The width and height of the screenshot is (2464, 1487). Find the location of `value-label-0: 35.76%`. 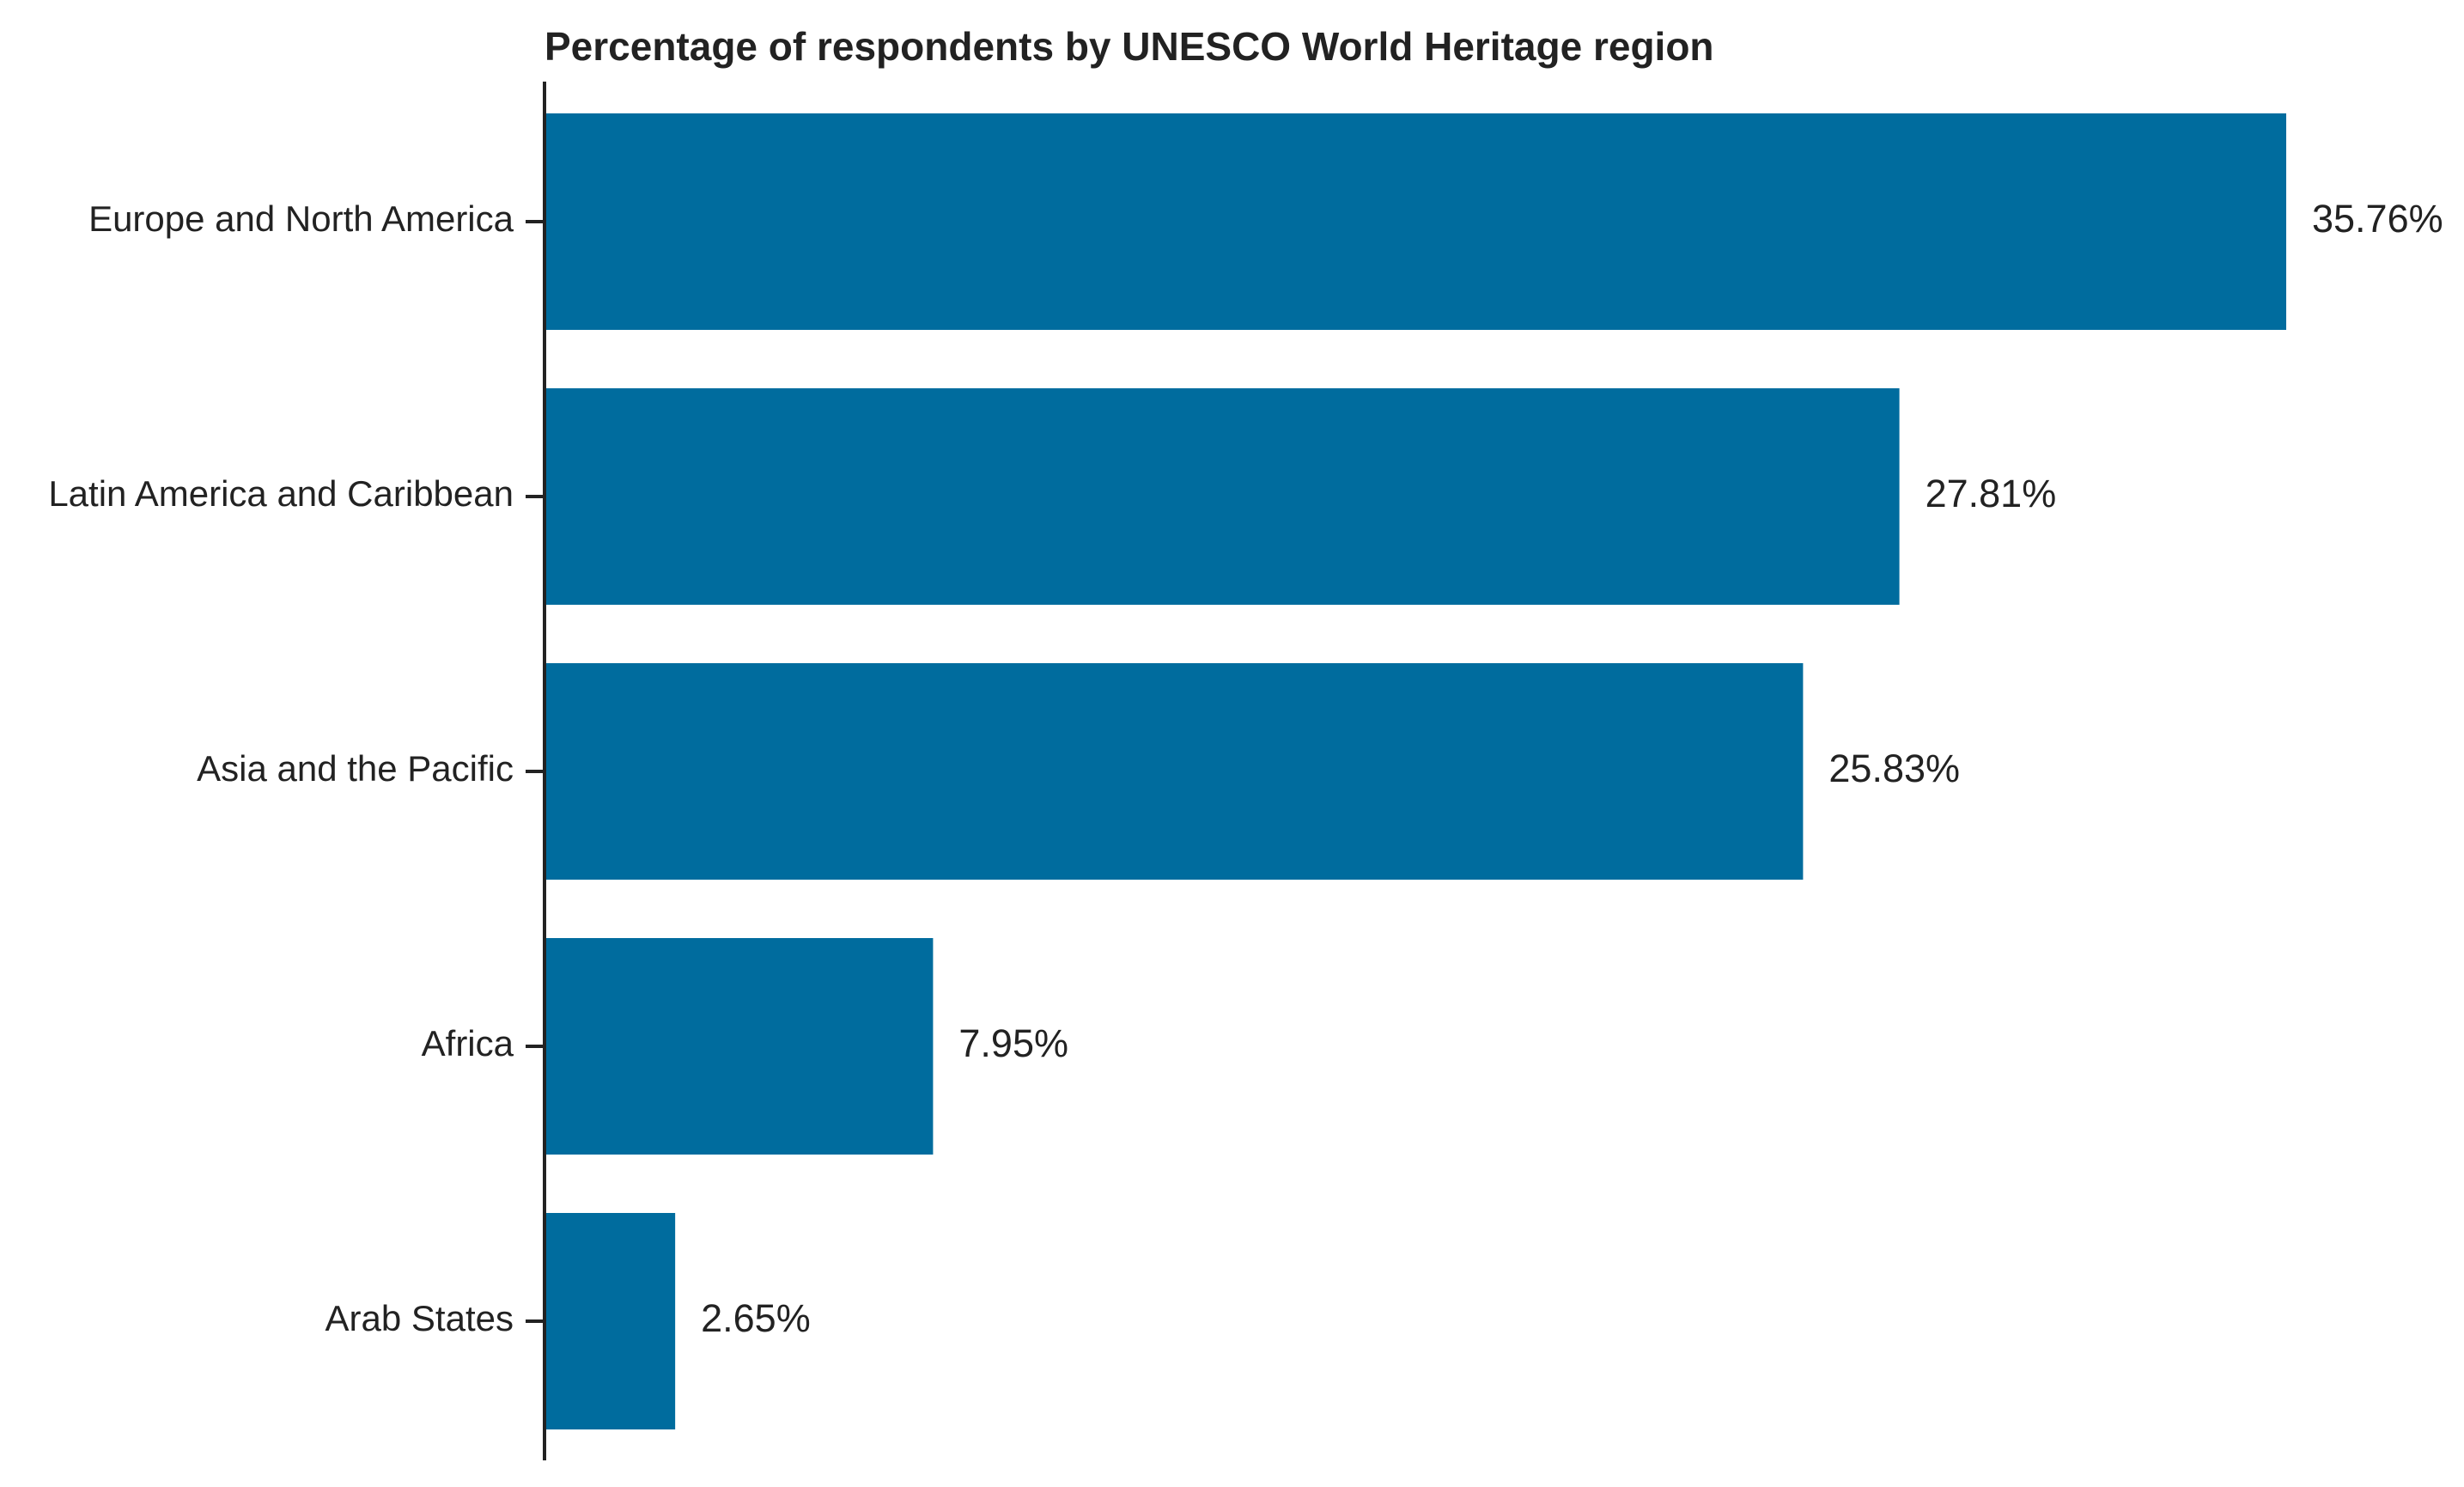

value-label-0: 35.76% is located at coordinates (2377, 219).